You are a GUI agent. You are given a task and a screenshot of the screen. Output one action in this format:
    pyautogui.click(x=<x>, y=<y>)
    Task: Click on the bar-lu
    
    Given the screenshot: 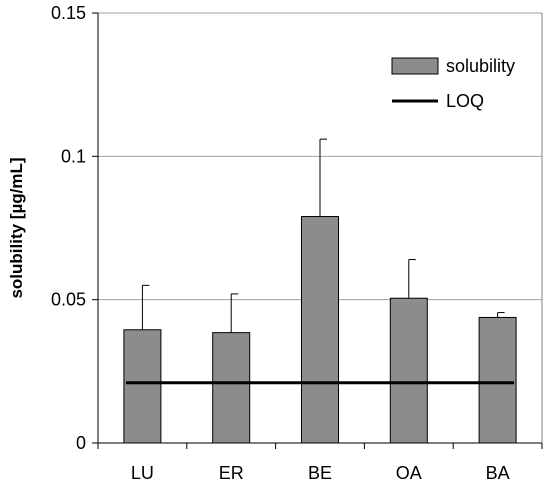 What is the action you would take?
    pyautogui.click(x=142, y=386)
    